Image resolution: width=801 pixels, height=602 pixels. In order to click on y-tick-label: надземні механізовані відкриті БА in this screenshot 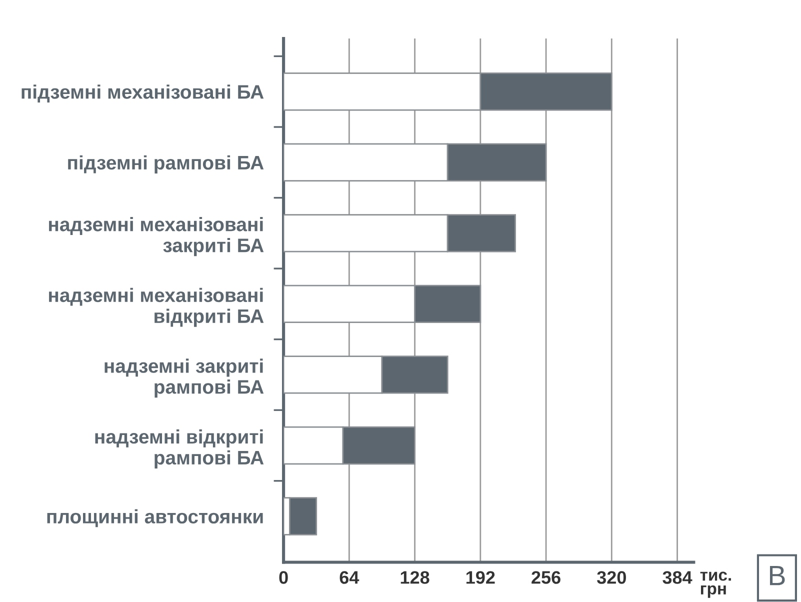, I will do `click(156, 307)`.